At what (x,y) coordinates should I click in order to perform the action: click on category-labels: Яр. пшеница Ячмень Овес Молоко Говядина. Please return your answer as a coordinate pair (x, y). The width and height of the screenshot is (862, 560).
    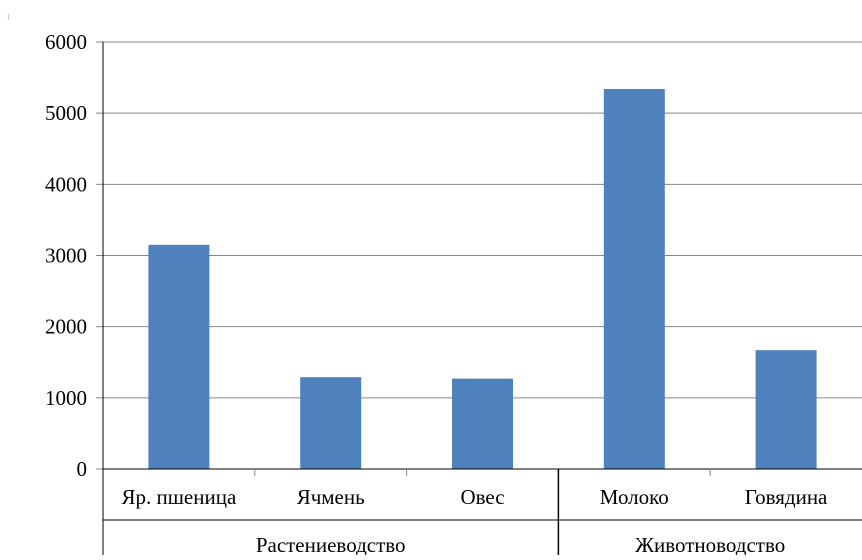
    Looking at the image, I should click on (475, 497).